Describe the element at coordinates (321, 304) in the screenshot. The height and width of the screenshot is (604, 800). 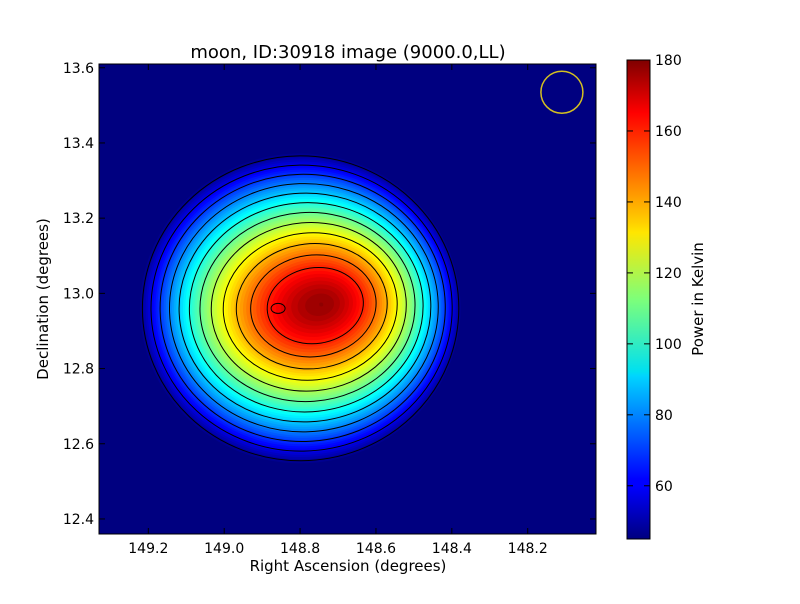
I see `heatmap-layer` at that location.